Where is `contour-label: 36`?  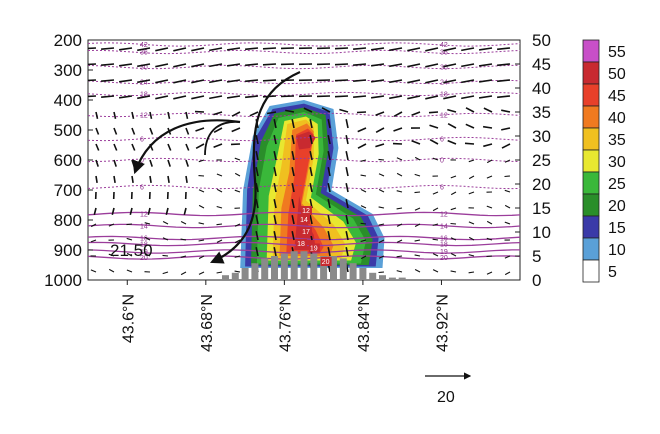
contour-label: 36 is located at coordinates (444, 53).